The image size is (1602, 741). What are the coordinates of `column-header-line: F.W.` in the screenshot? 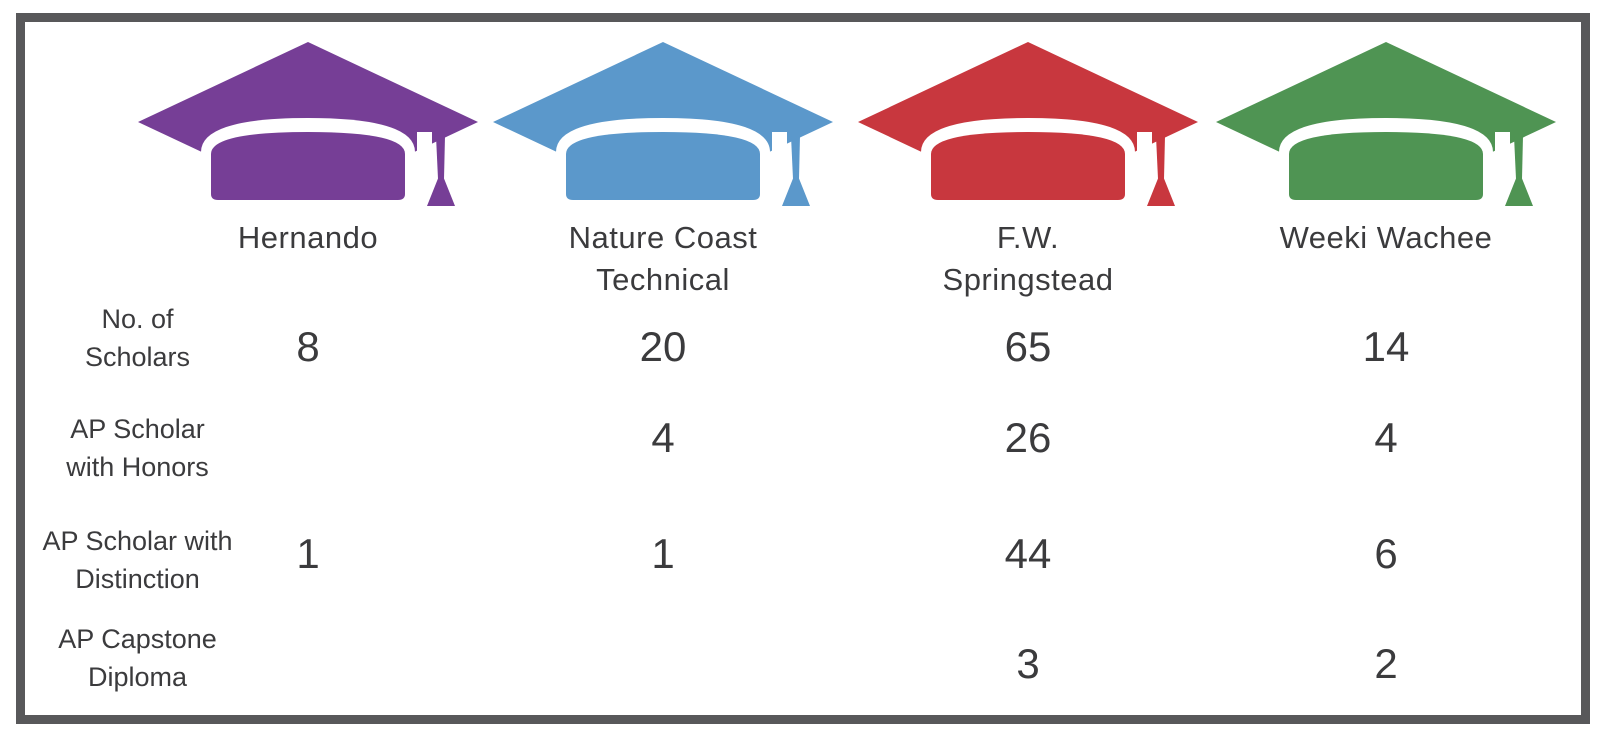 It's located at (1028, 237).